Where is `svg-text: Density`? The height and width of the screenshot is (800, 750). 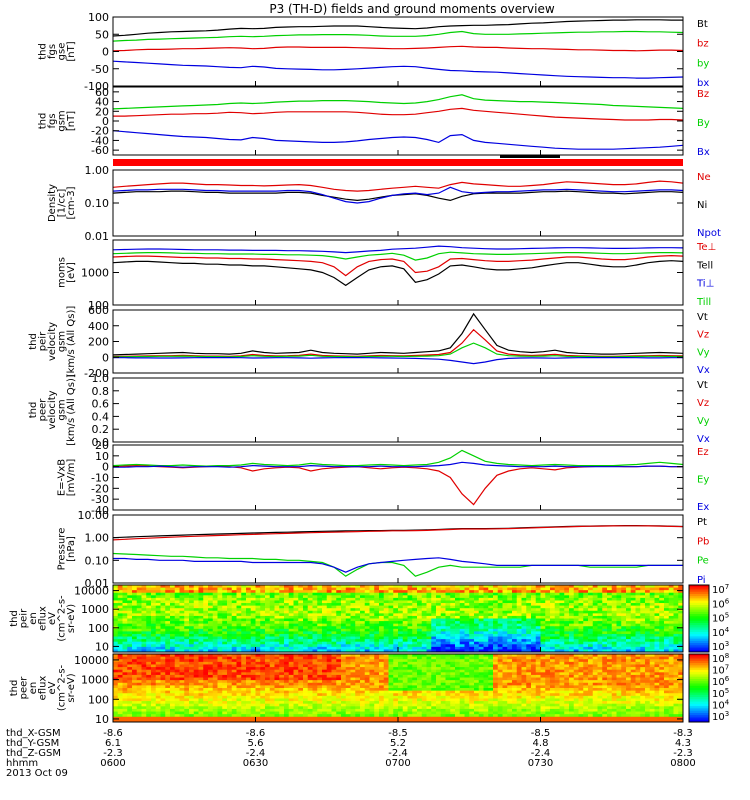 svg-text: Density is located at coordinates (52, 203).